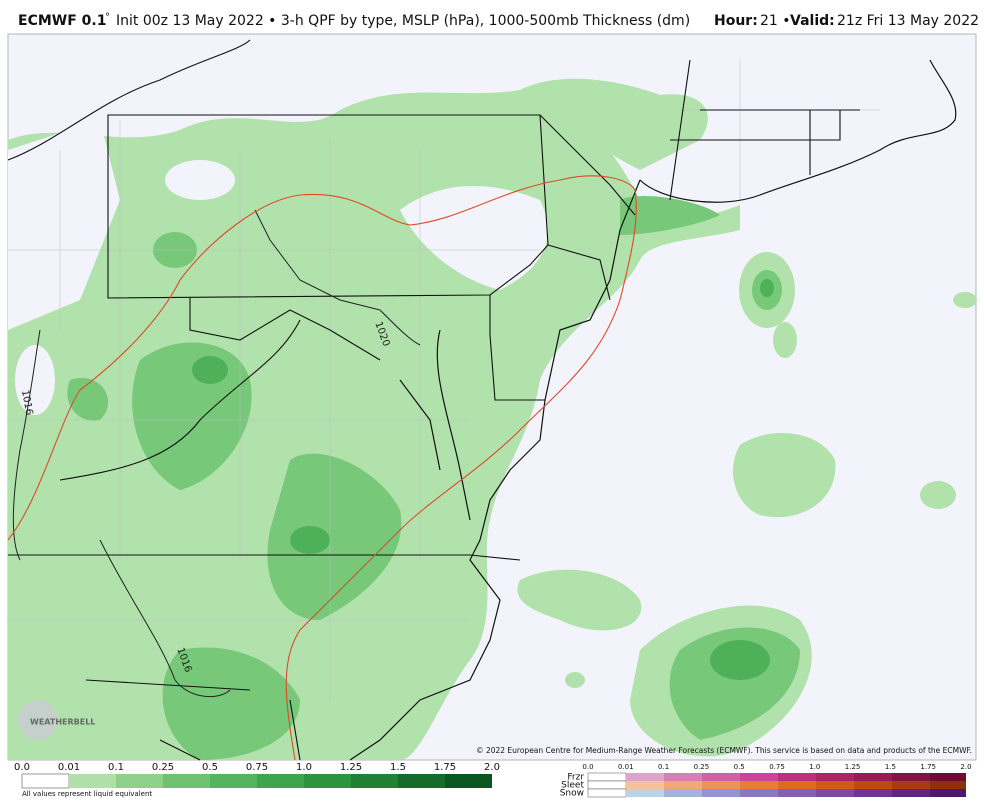 The image size is (984, 808). I want to click on ptype-row-label: Frzr, so click(575, 778).